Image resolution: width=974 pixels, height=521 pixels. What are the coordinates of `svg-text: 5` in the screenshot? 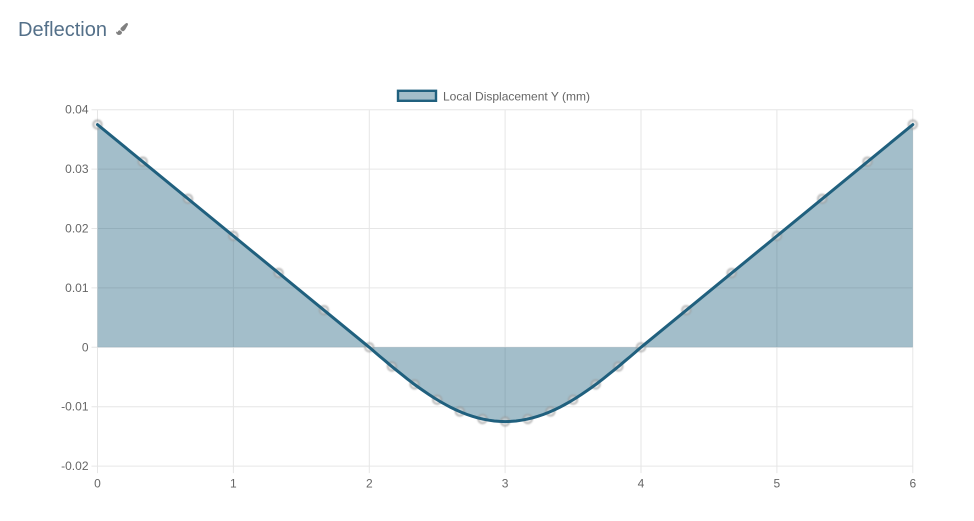 It's located at (777, 483).